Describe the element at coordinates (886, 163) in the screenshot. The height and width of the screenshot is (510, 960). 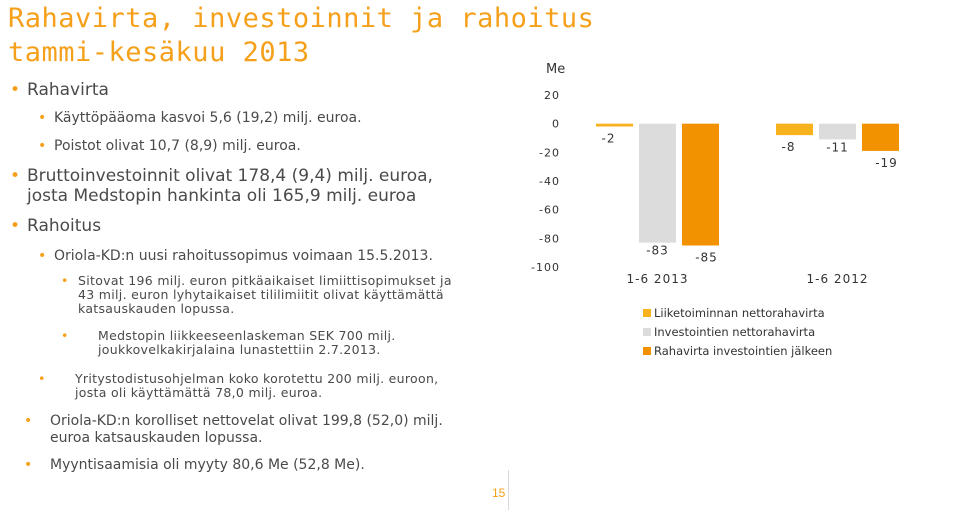
I see `bar-data-label: -19` at that location.